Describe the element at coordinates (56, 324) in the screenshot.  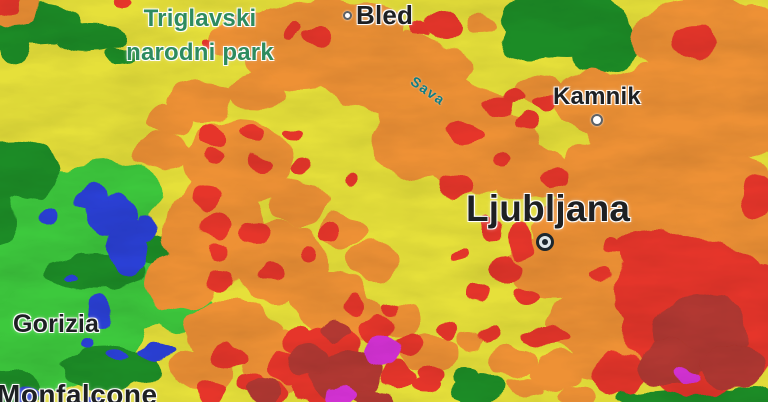
I see `city-label-gorizia: Gorizia` at that location.